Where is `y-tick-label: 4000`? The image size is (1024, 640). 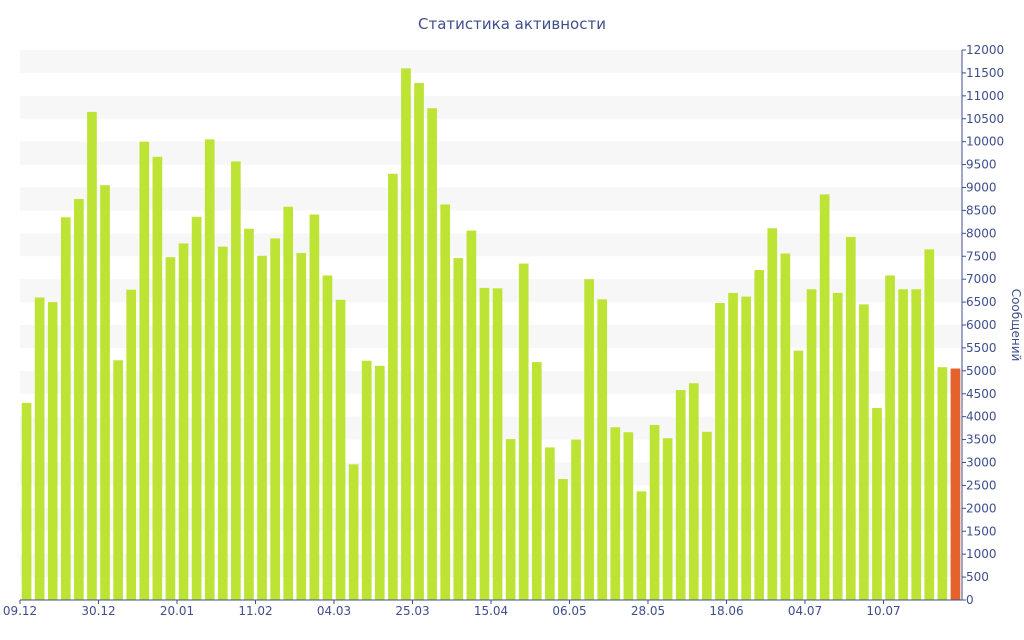
y-tick-label: 4000 is located at coordinates (981, 417).